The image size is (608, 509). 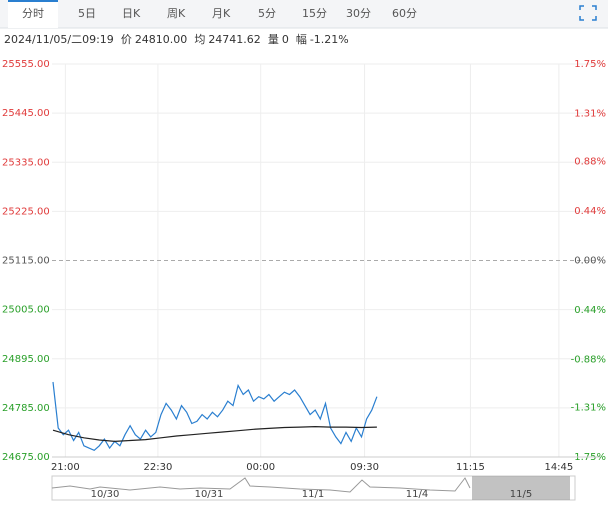 What do you see at coordinates (26, 457) in the screenshot?
I see `y-tick-label: 24675.00` at bounding box center [26, 457].